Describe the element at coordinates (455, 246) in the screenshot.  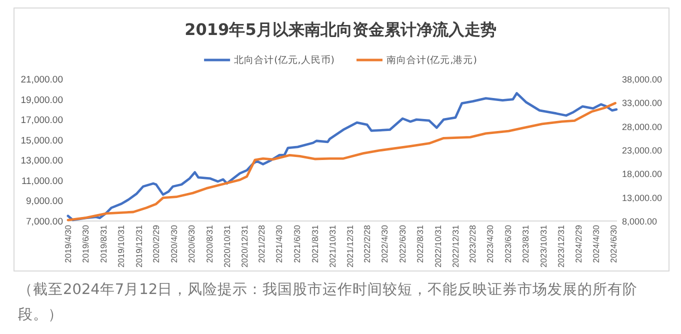
I see `x-tick-label: 2022/12/31` at that location.